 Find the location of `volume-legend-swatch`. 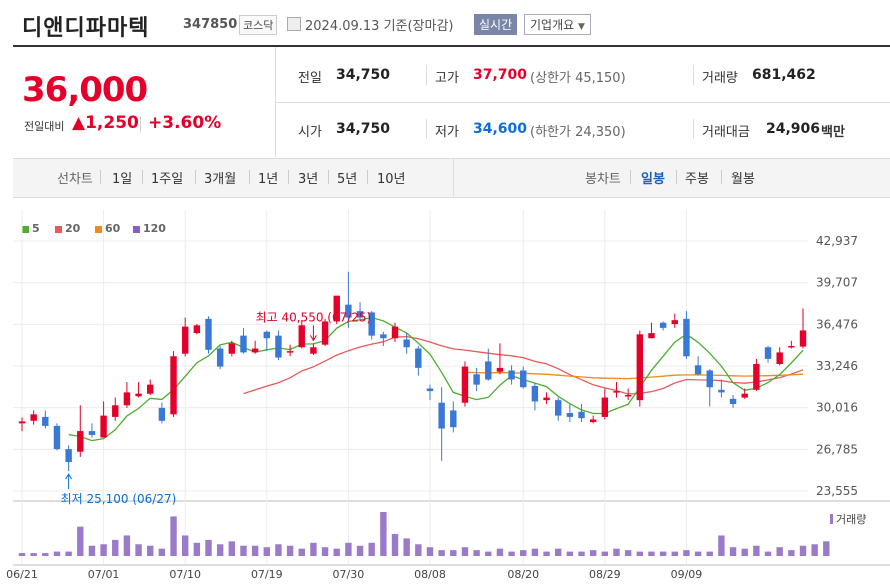

volume-legend-swatch is located at coordinates (831, 519).